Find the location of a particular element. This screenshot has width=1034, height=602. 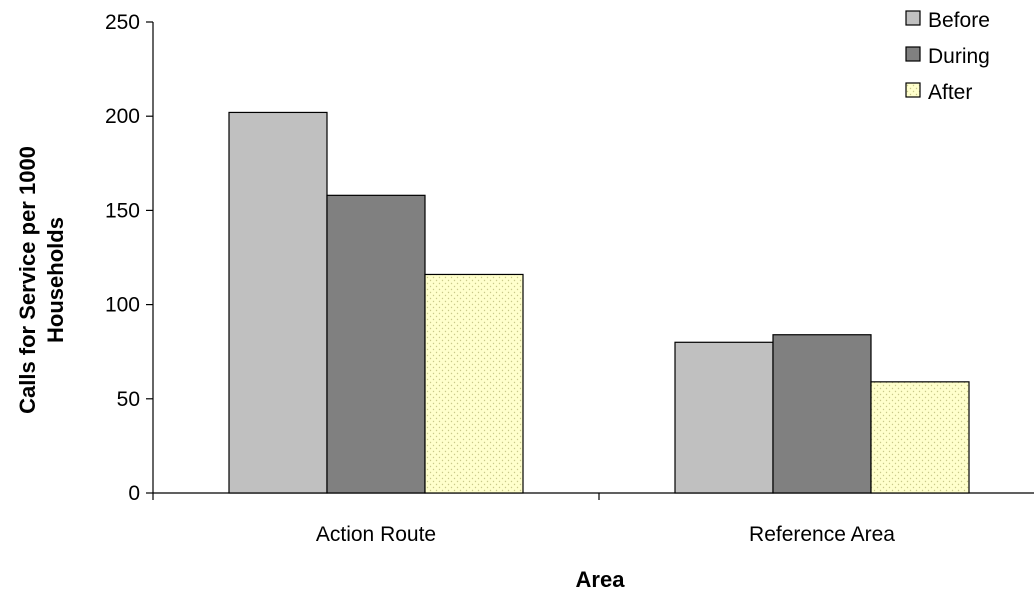

legend-label-after: After is located at coordinates (950, 92).